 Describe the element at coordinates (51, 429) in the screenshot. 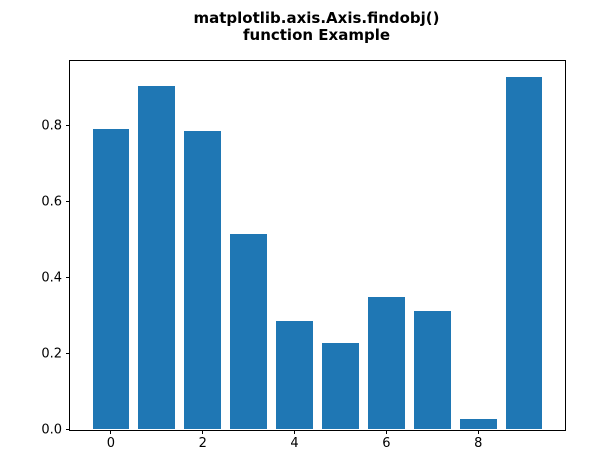

I see `y-tick-label: 0.0` at that location.